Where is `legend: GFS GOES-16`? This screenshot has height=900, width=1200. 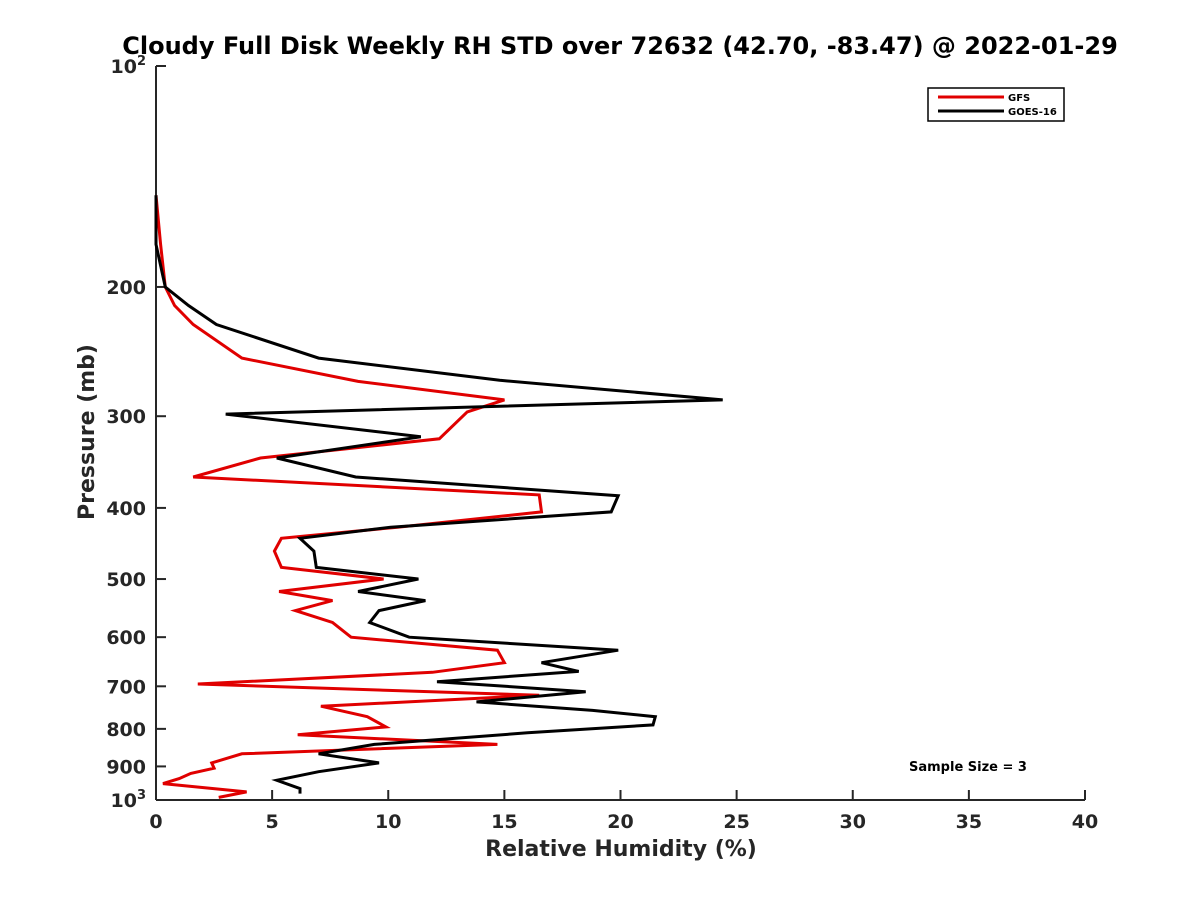 legend: GFS GOES-16 is located at coordinates (996, 104).